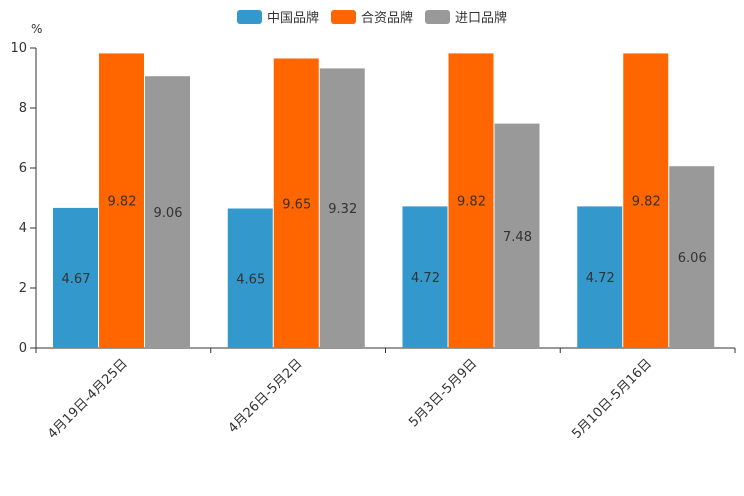 The width and height of the screenshot is (744, 496). Describe the element at coordinates (437, 16) in the screenshot. I see `legend-swatch-import-brand` at that location.